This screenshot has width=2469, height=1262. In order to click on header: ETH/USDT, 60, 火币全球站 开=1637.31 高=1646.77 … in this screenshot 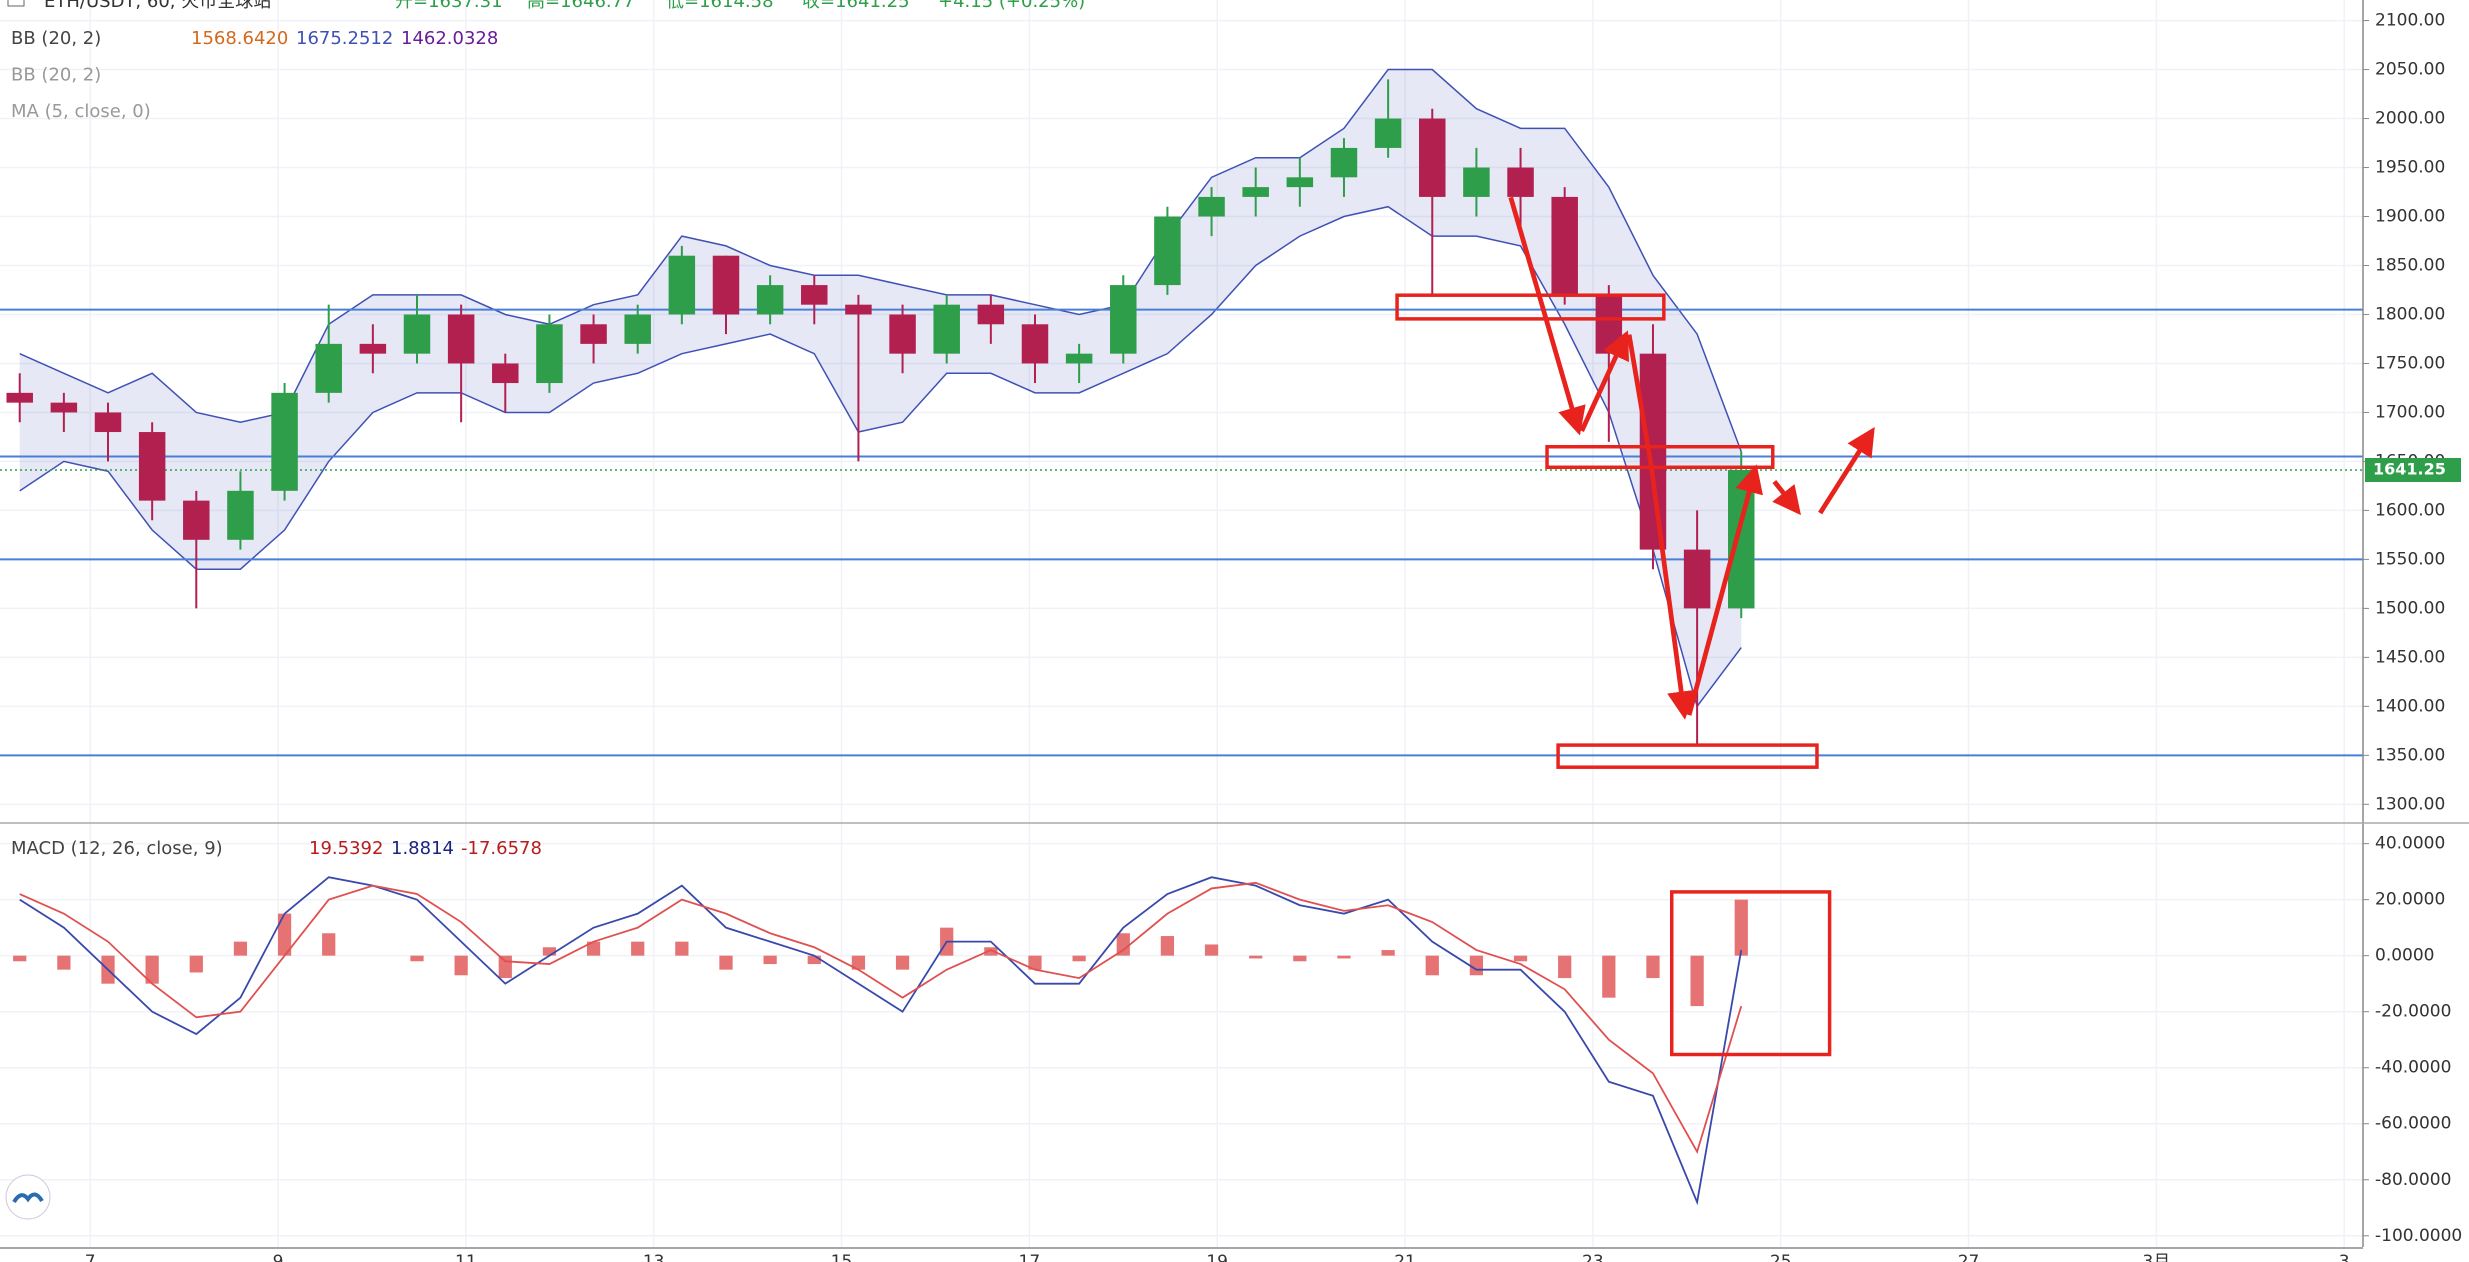, I will do `click(546, 6)`.